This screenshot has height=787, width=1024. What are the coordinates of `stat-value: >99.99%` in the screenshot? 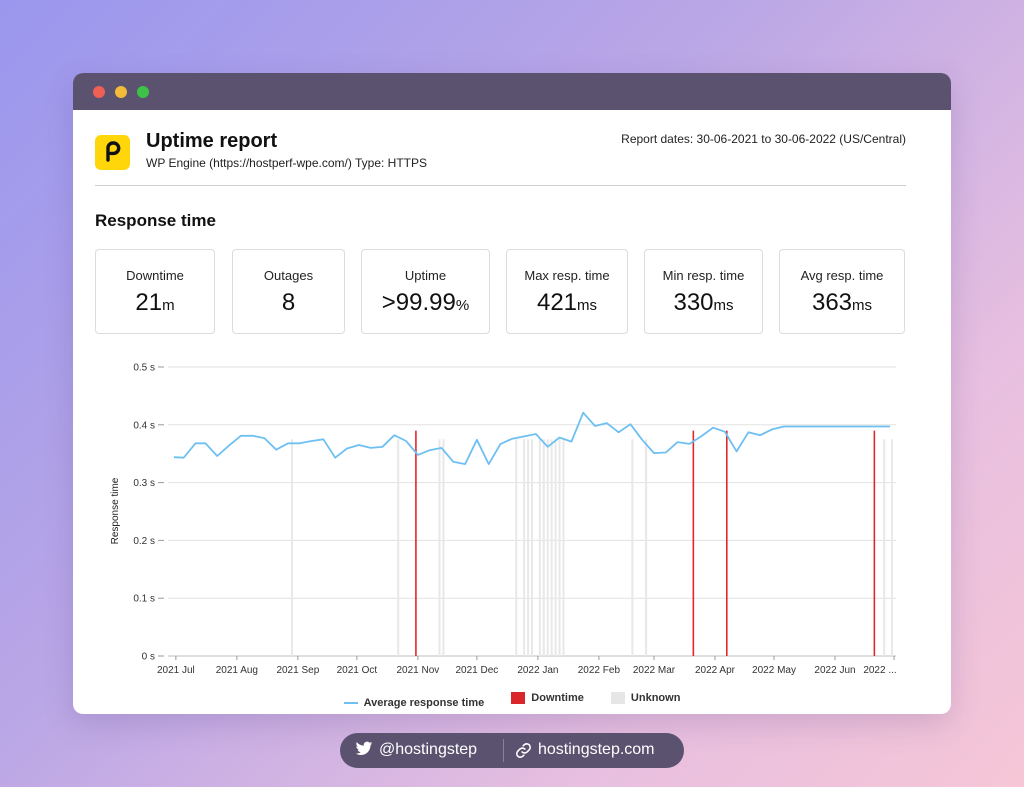 It's located at (425, 302).